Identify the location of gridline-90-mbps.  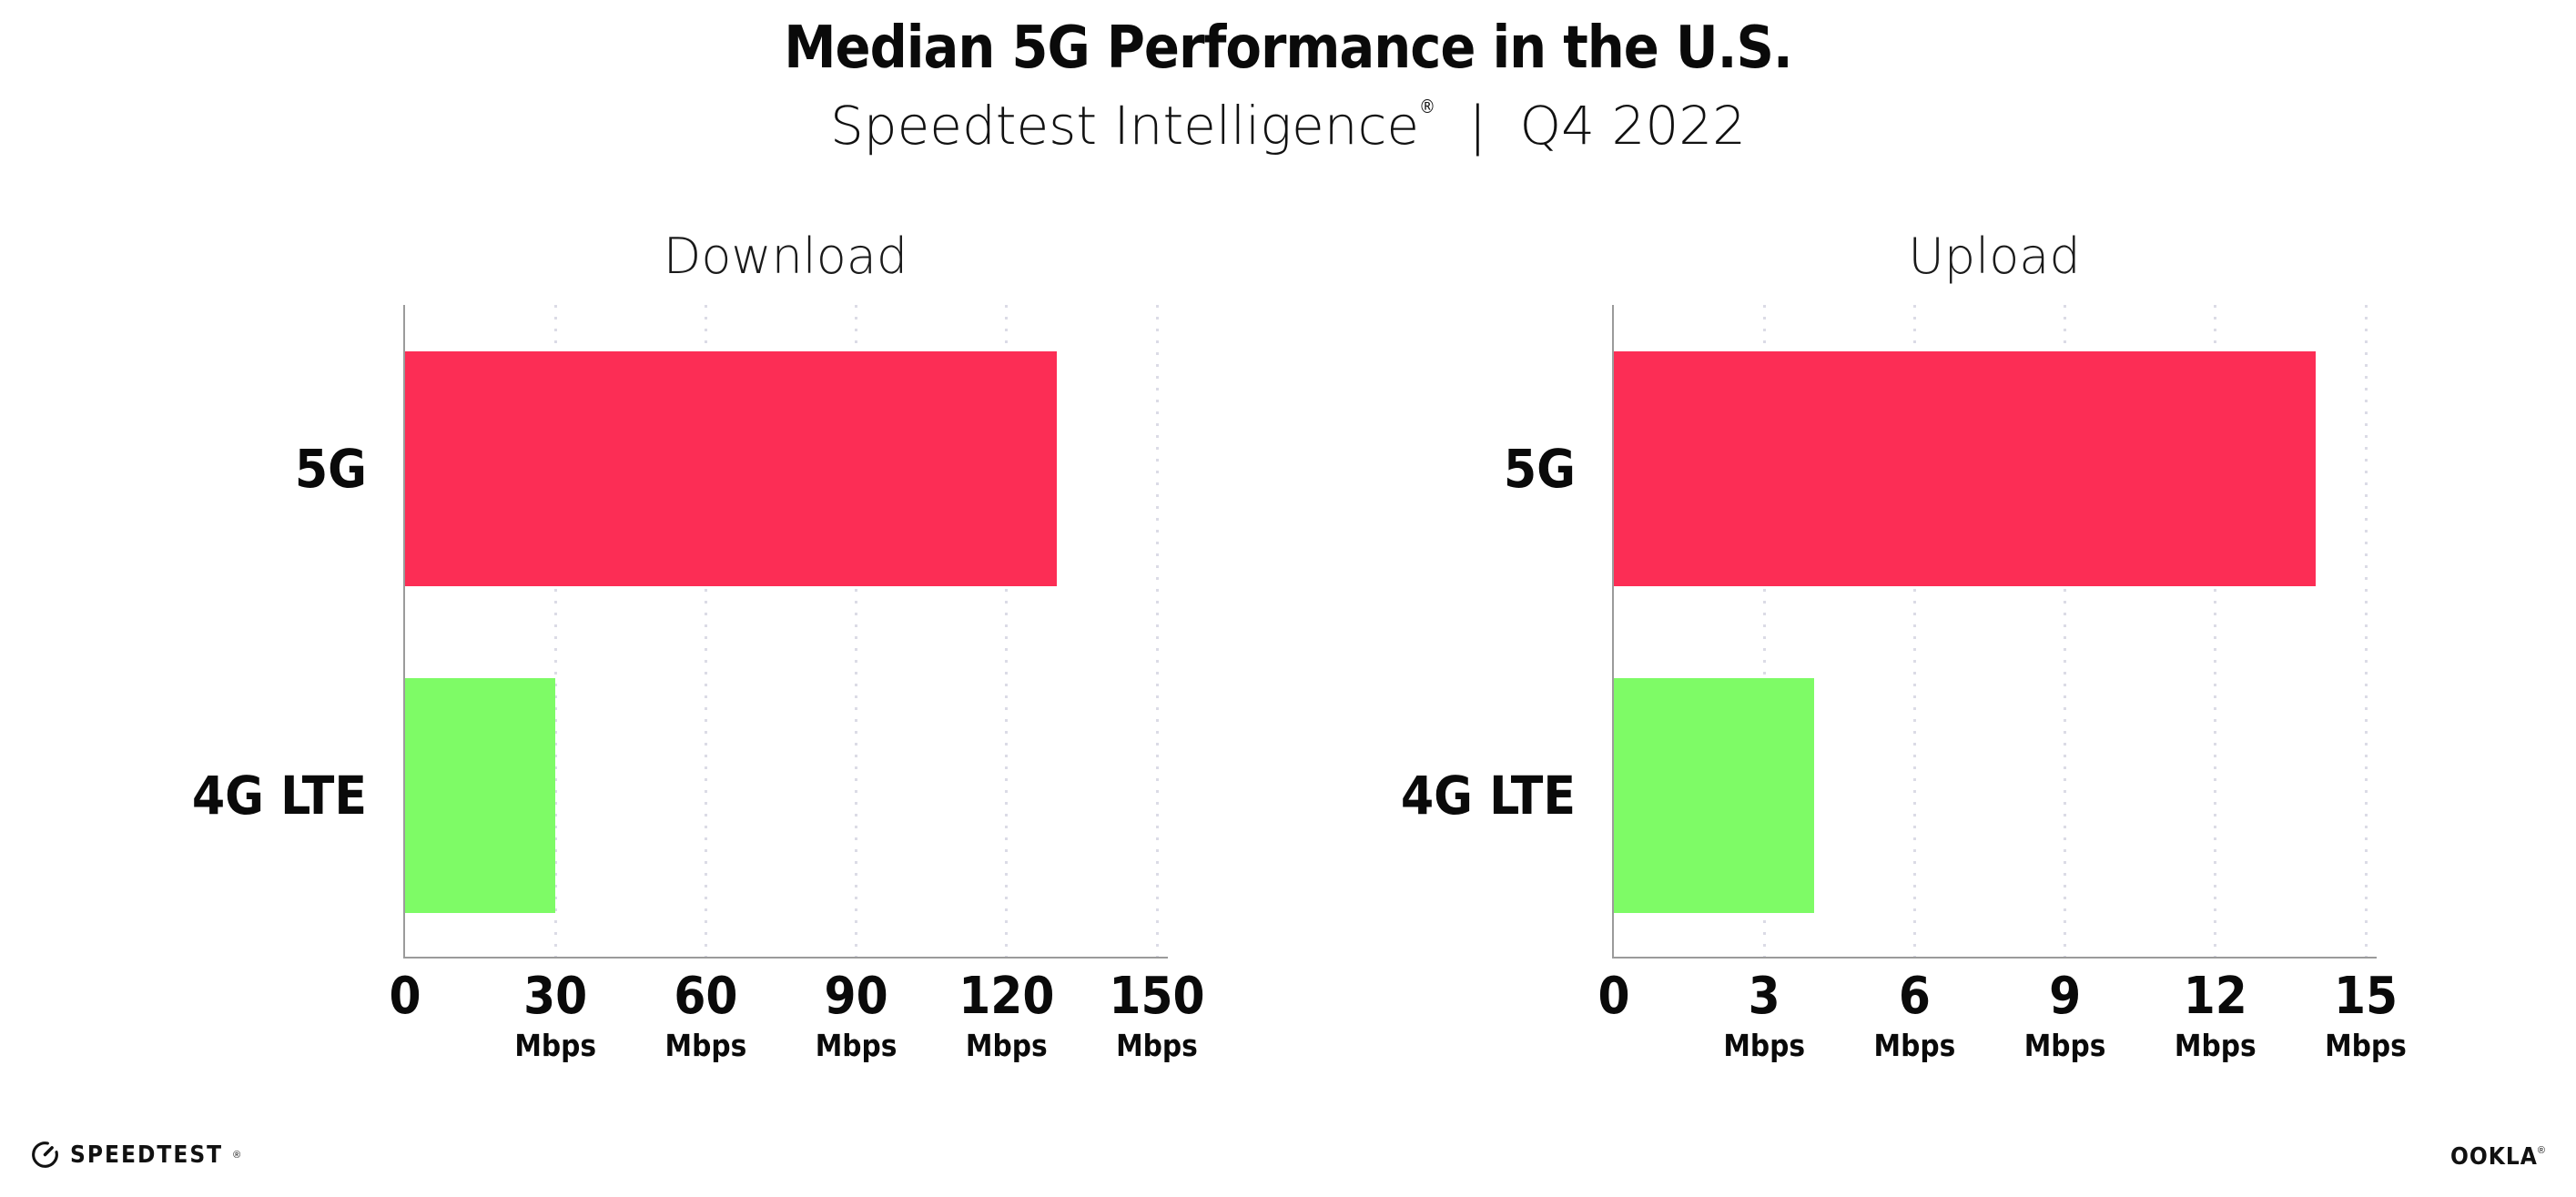
(856, 631).